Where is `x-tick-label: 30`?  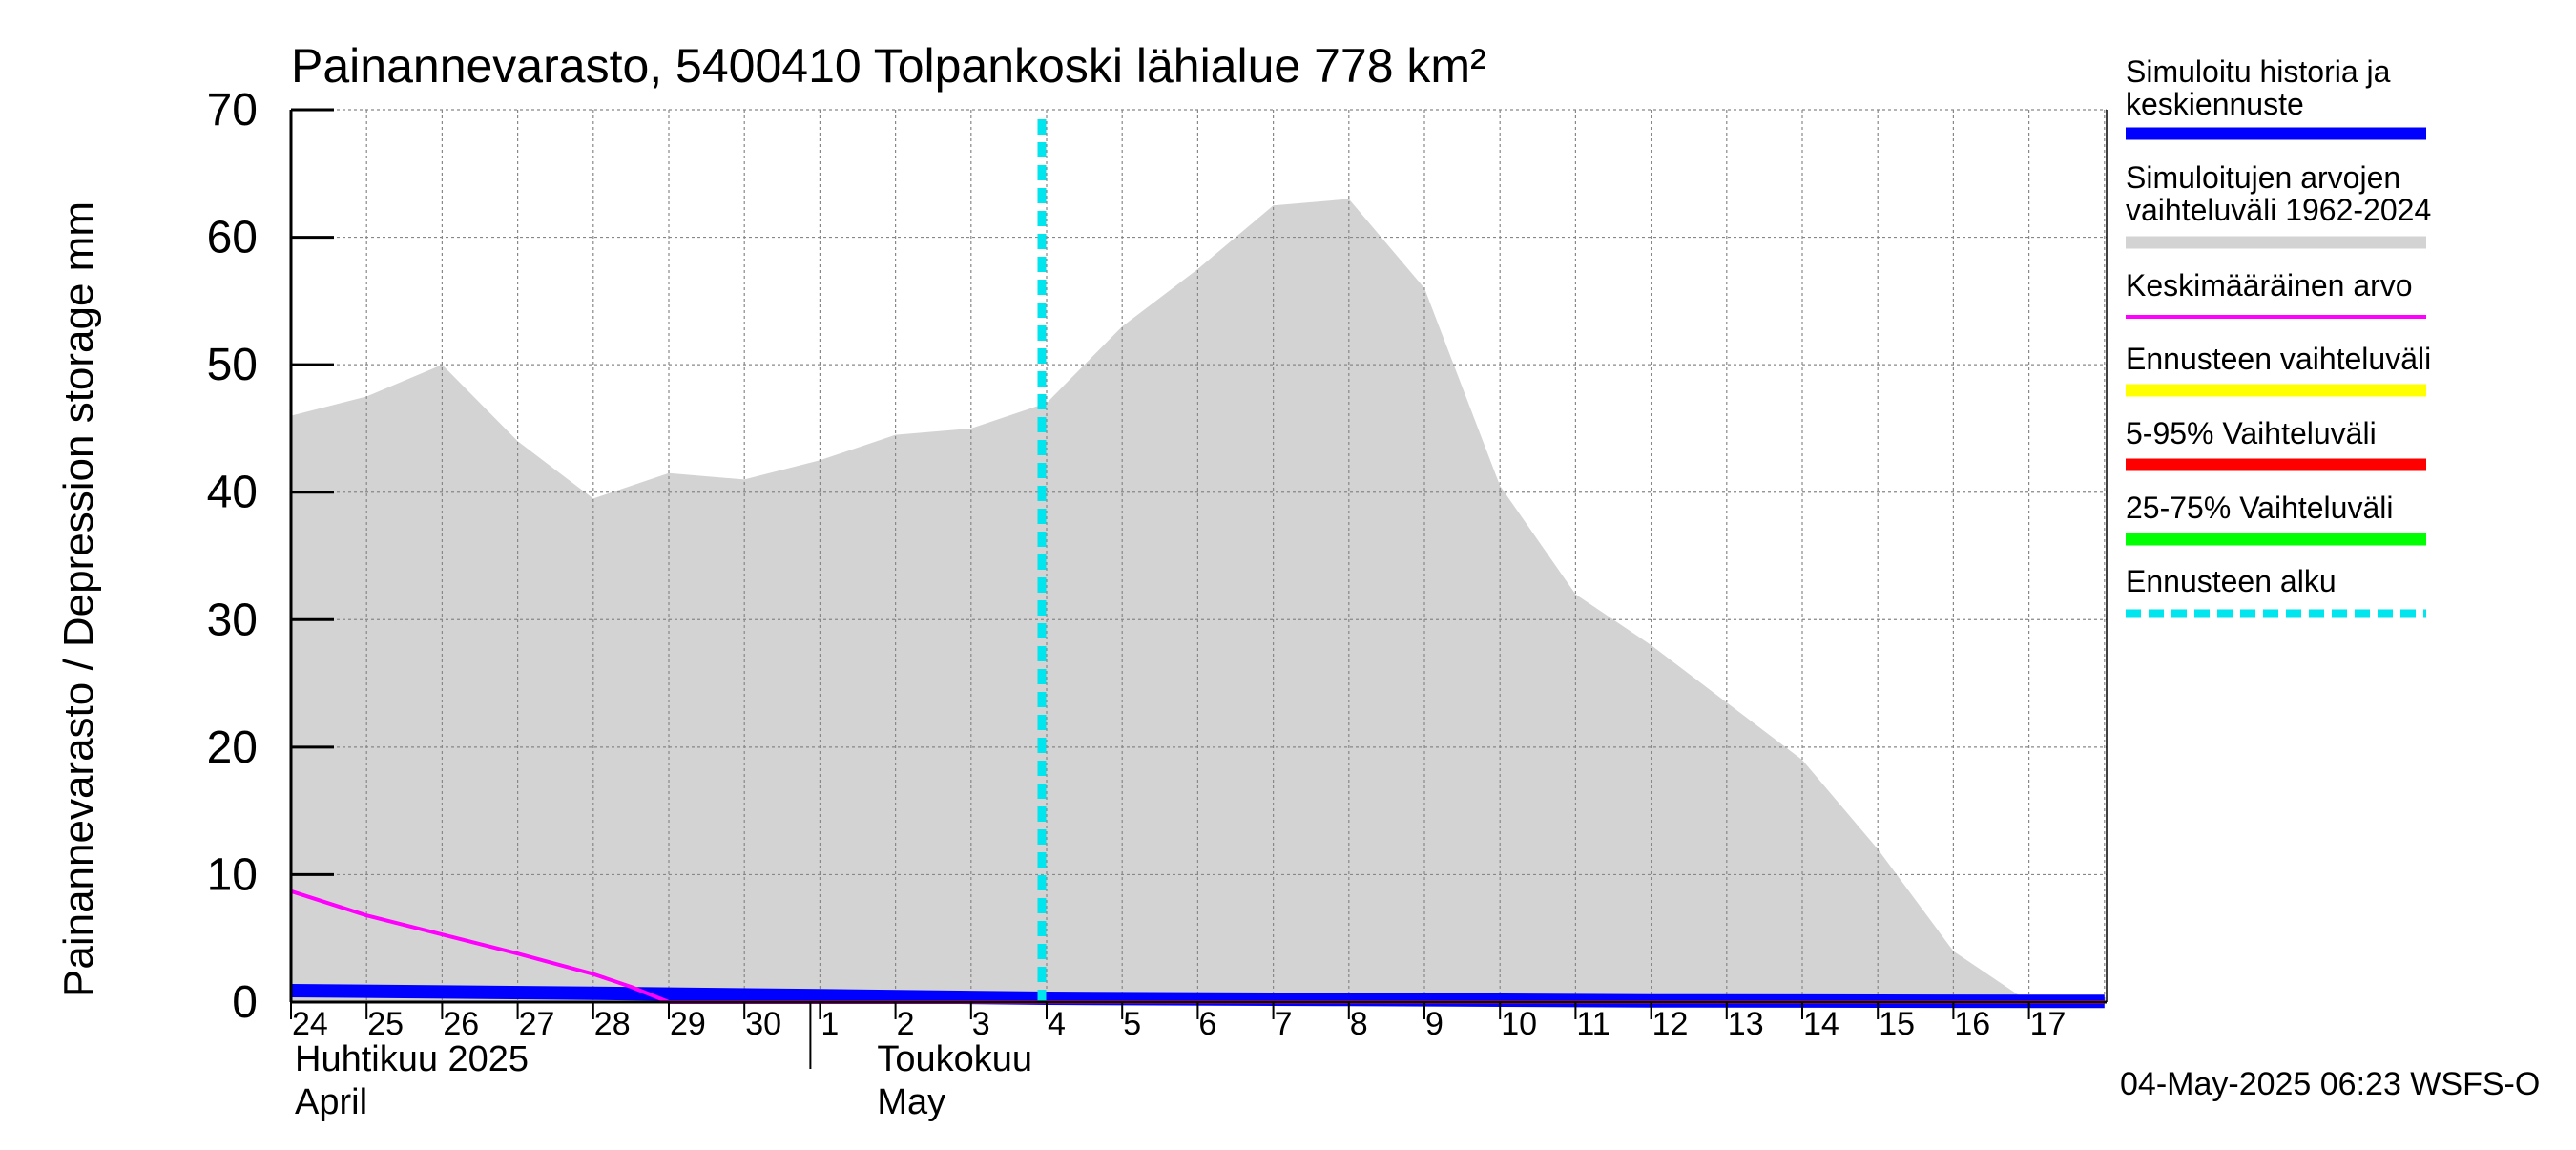 x-tick-label: 30 is located at coordinates (763, 1024).